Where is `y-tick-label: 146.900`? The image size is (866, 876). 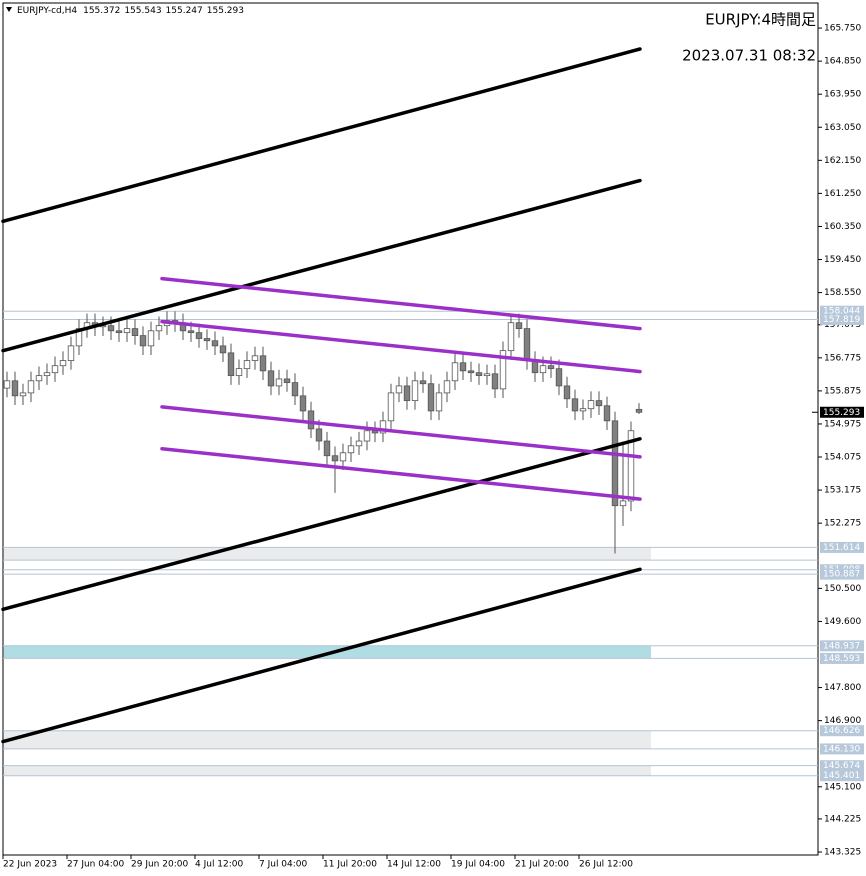
y-tick-label: 146.900 is located at coordinates (842, 721).